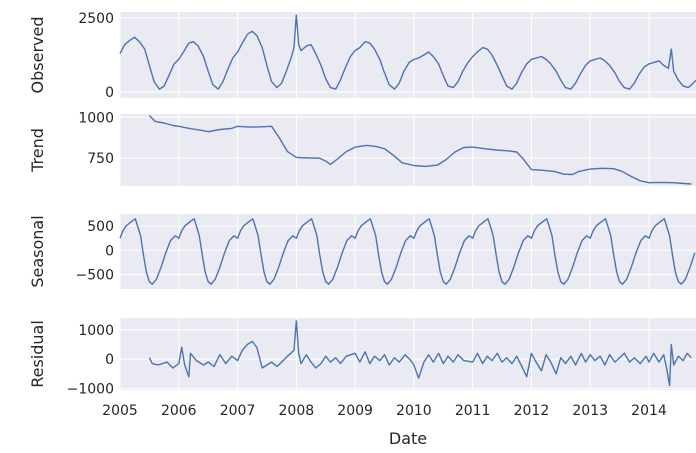 The image size is (696, 453). I want to click on series-line-observed, so click(407, 52).